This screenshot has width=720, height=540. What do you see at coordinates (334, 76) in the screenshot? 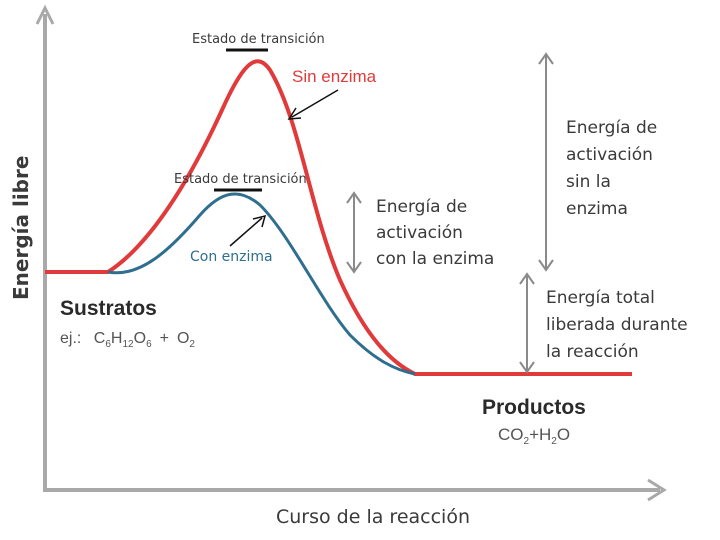
I see `without-enzyme-label: Sin enzima` at bounding box center [334, 76].